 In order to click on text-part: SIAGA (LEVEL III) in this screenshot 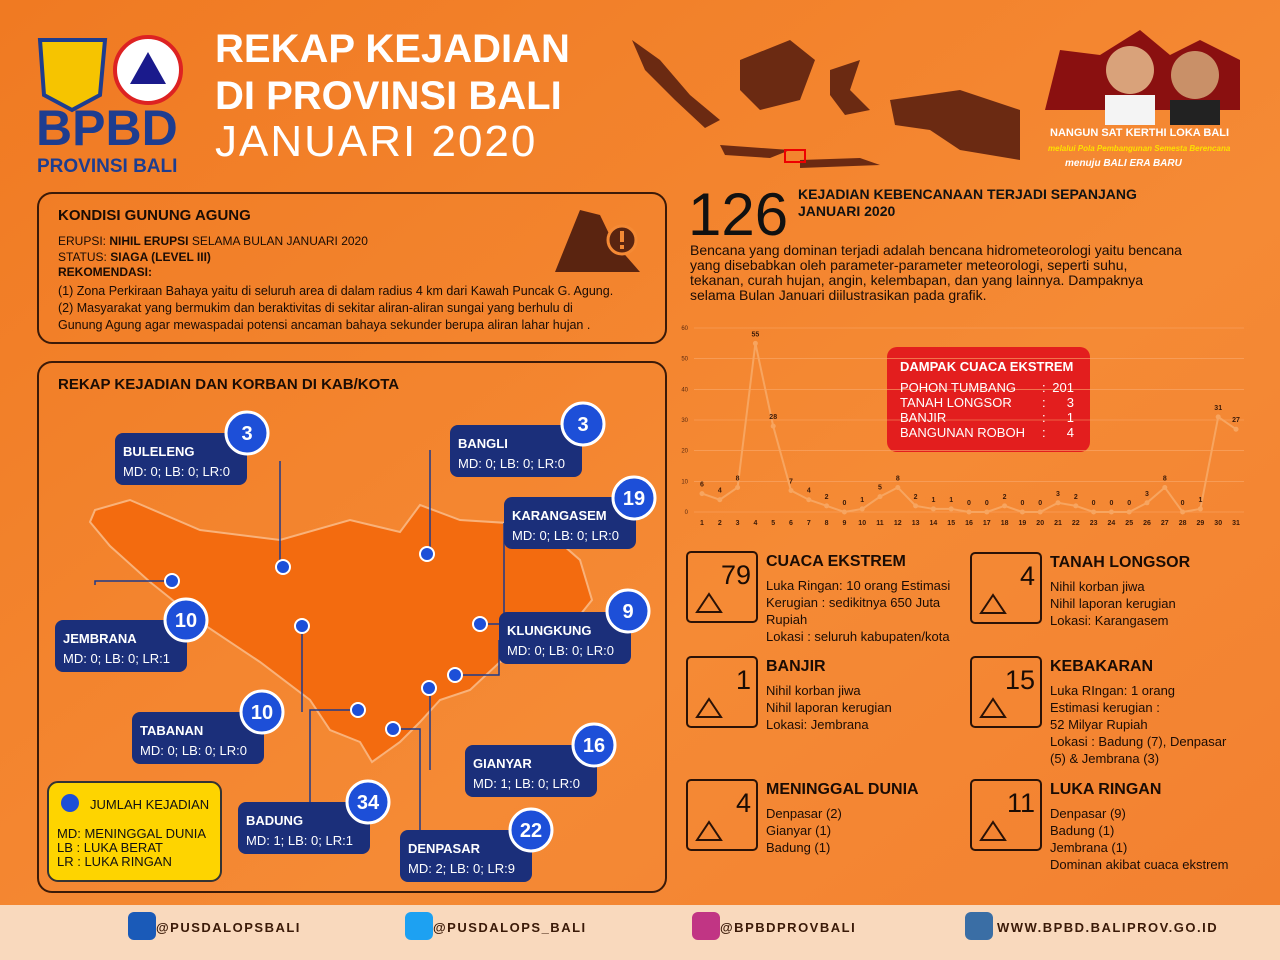, I will do `click(160, 257)`.